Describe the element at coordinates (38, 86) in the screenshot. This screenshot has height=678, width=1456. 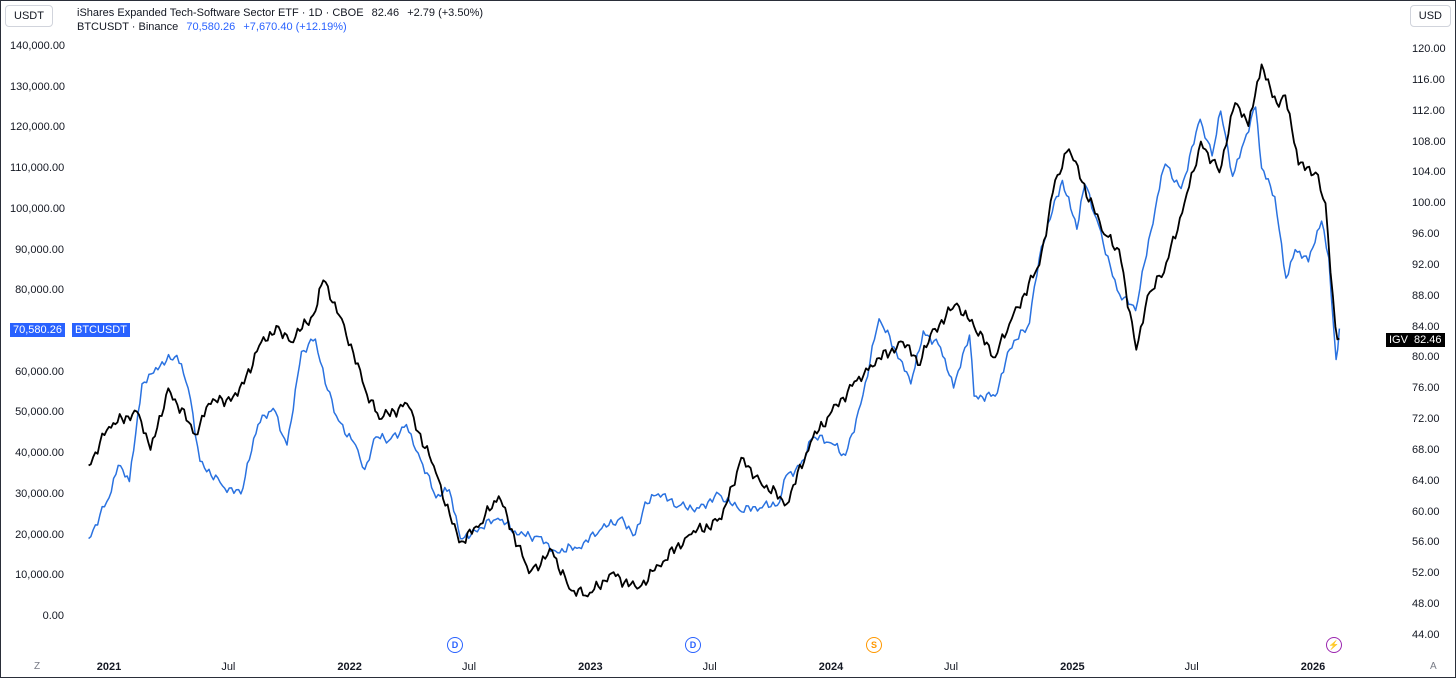
I see `left-axis-tick: 130,000.00` at that location.